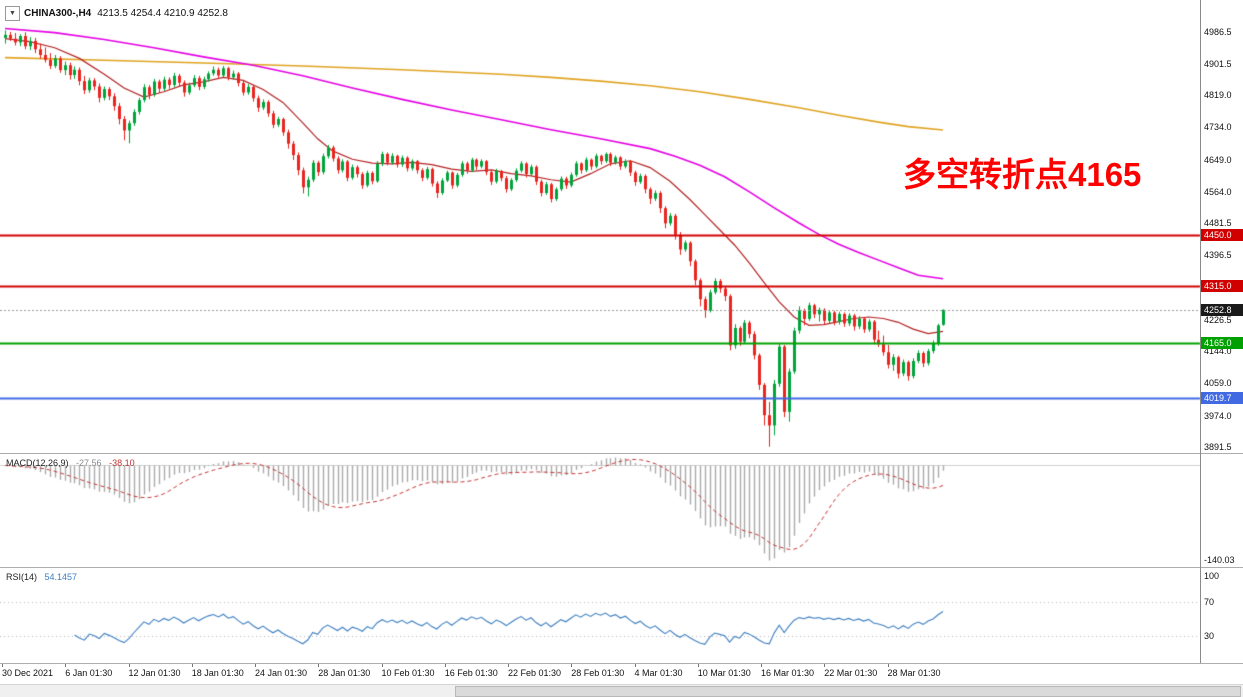  I want to click on price-axis-label: 3974.0, so click(1218, 415).